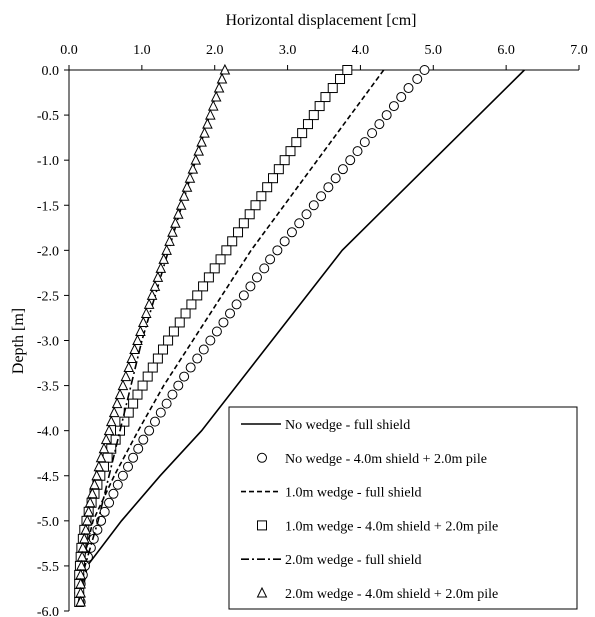 This screenshot has width=595, height=617. Describe the element at coordinates (386, 459) in the screenshot. I see `legend-label: No wedge - 4.0m shield + 2.0m pile` at that location.